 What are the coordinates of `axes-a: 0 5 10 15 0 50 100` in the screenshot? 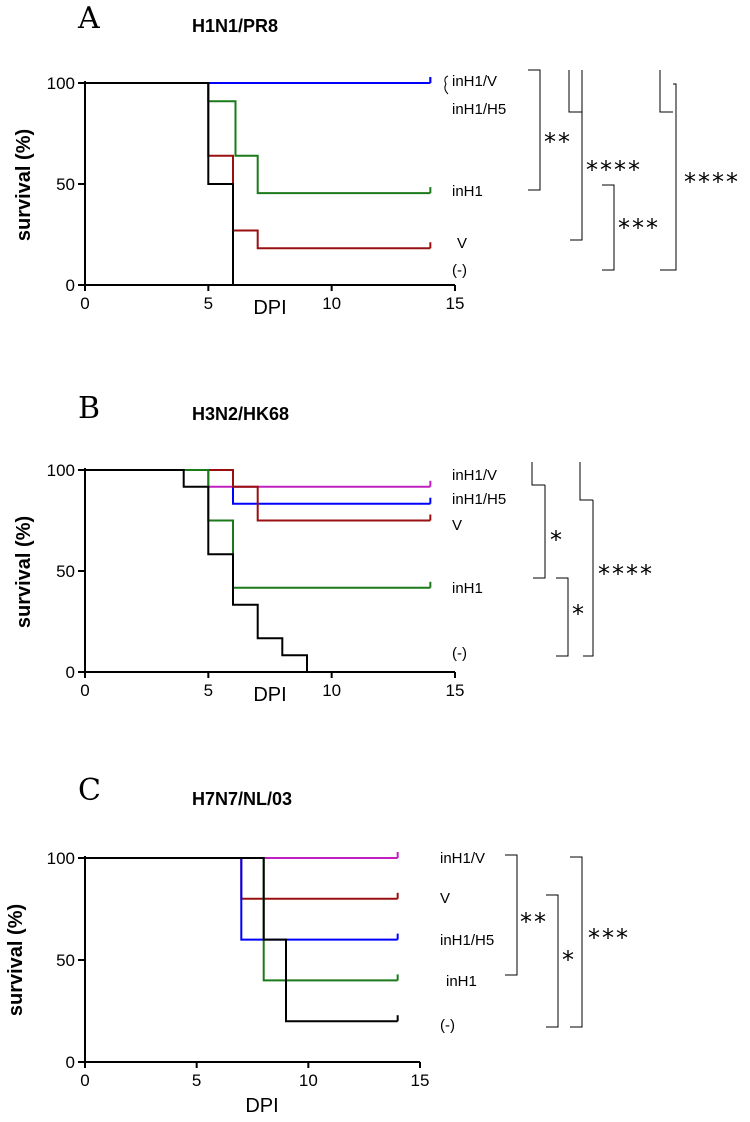 It's located at (256, 193).